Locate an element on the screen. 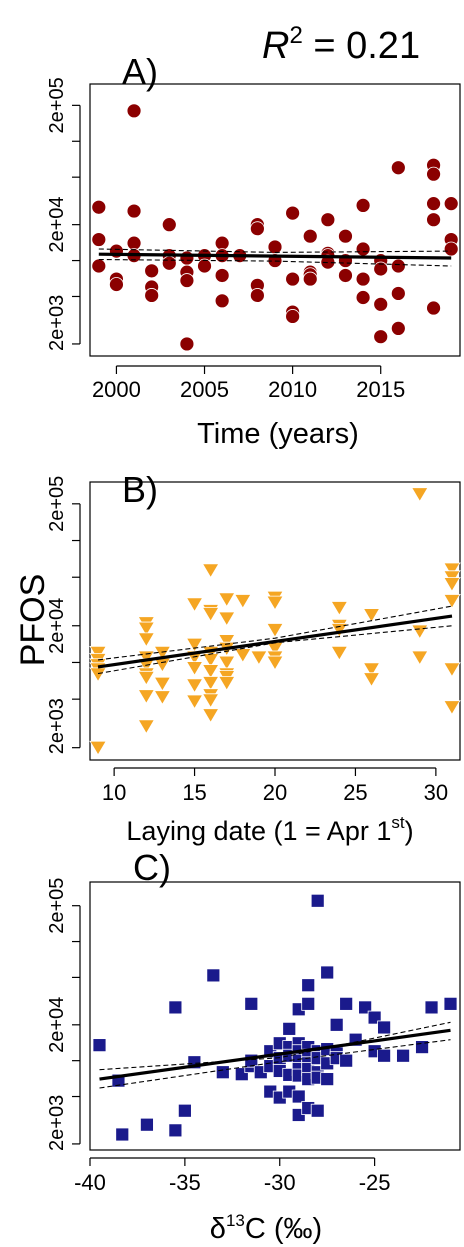  panel-c-ci-lower is located at coordinates (275, 1064).